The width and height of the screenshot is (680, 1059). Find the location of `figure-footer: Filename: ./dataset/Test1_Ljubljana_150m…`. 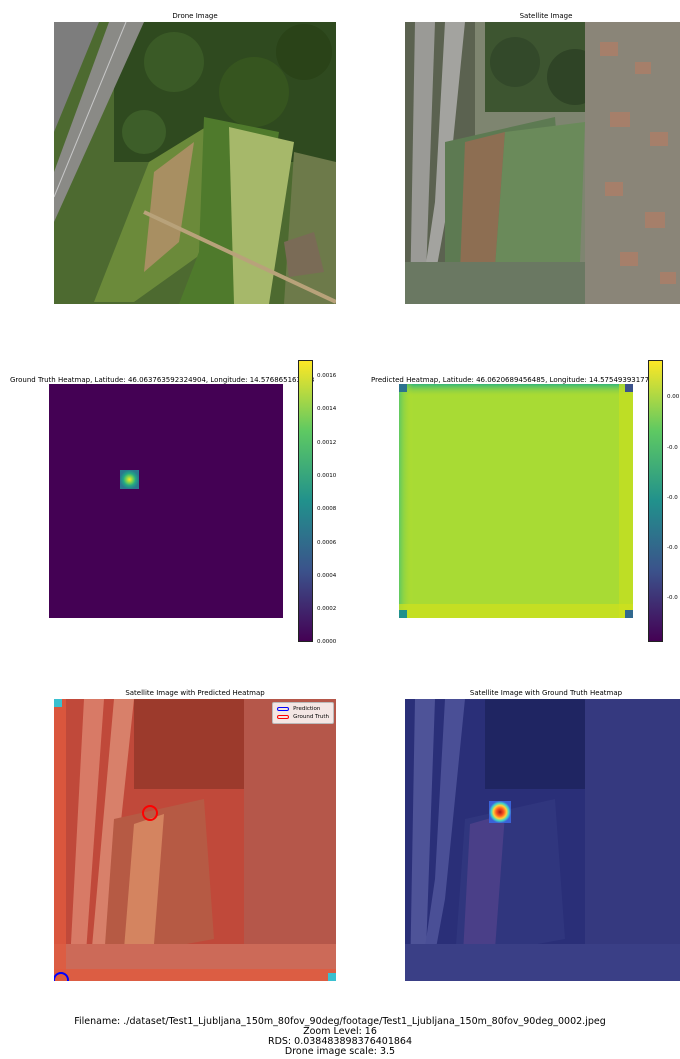

figure-footer: Filename: ./dataset/Test1_Ljubljana_150m… is located at coordinates (340, 1037).